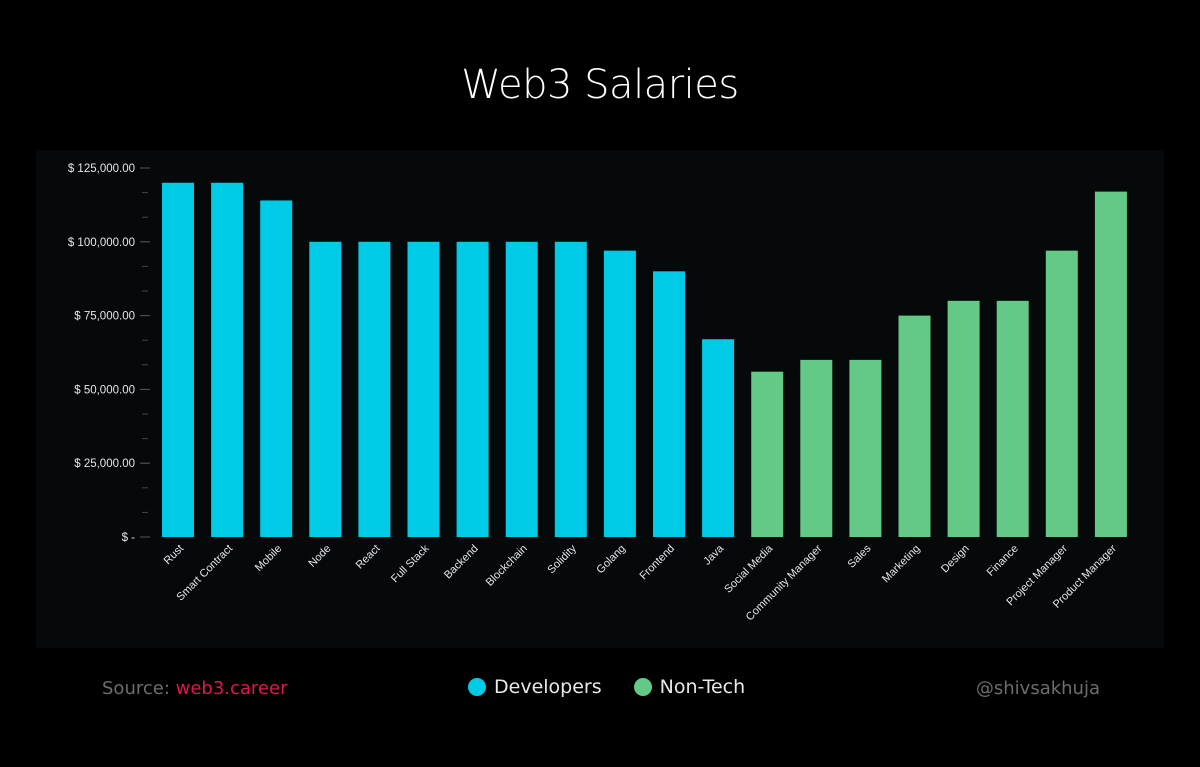  What do you see at coordinates (178, 359) in the screenshot?
I see `bar-rust` at bounding box center [178, 359].